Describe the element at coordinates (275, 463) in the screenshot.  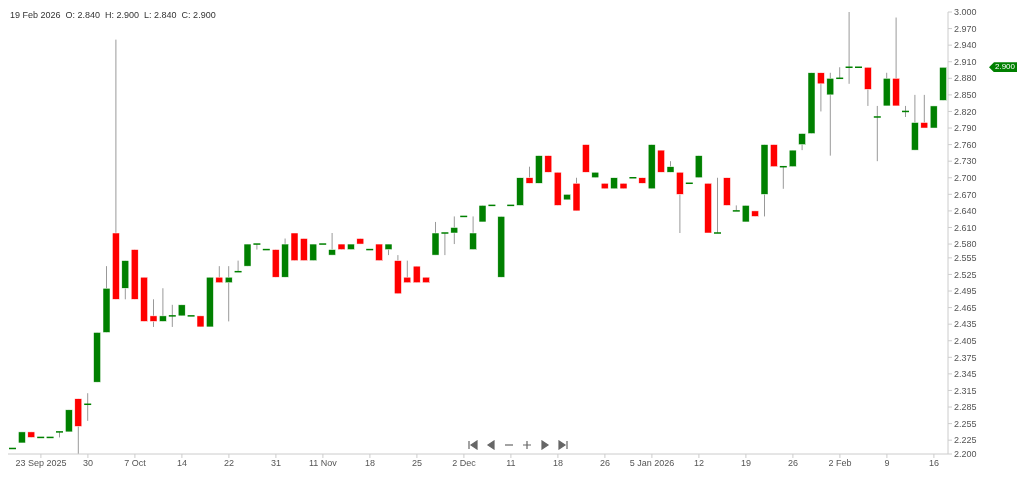
I see `x-tick-label: 31` at that location.